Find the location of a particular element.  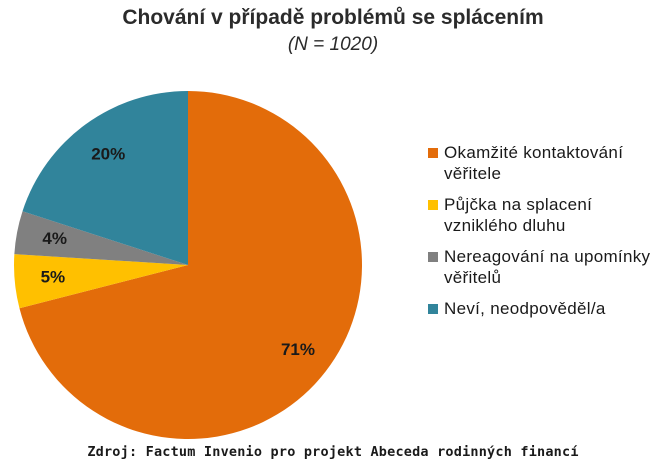

chart-subtitle: (N = 1020) is located at coordinates (333, 44).